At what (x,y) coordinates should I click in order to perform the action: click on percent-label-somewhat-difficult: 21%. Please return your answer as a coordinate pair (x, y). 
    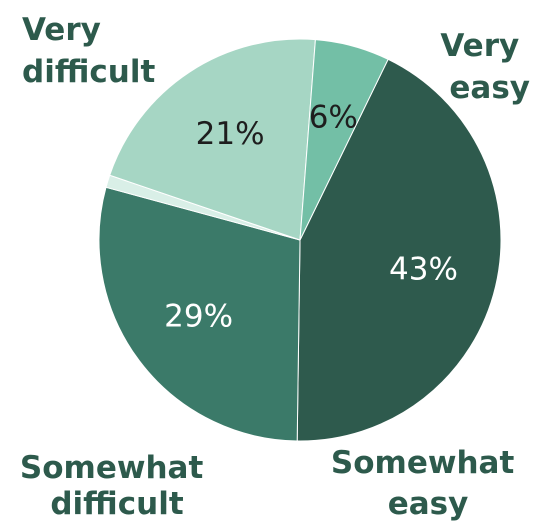
    Looking at the image, I should click on (230, 134).